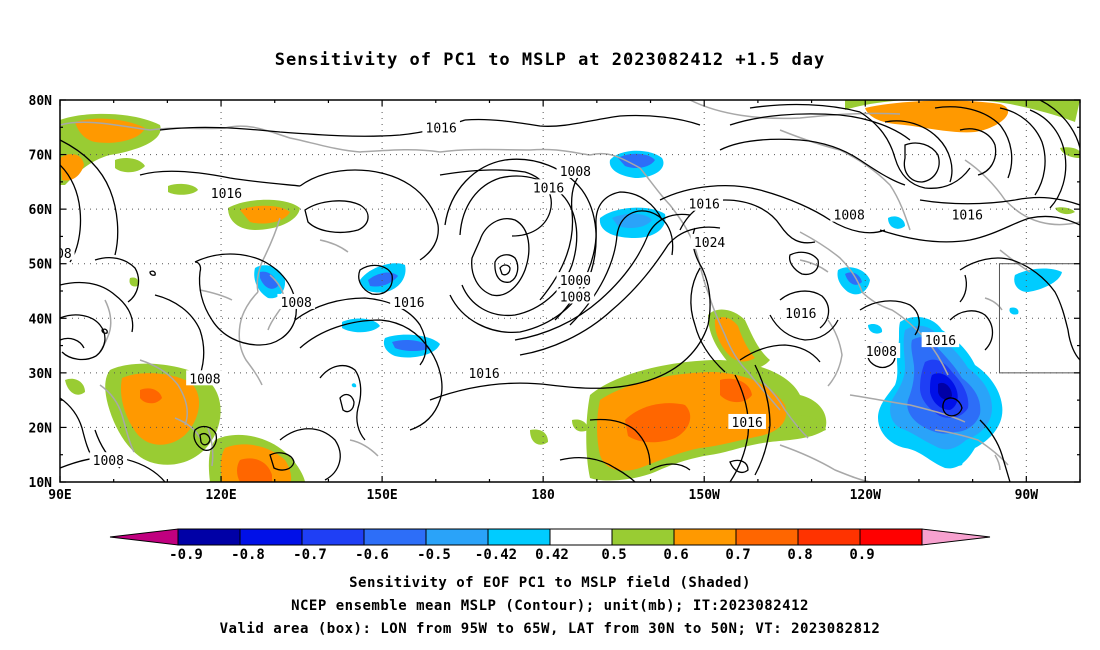 Image resolution: width=1100 pixels, height=650 pixels. What do you see at coordinates (41, 374) in the screenshot?
I see `lat-label: 30N` at bounding box center [41, 374].